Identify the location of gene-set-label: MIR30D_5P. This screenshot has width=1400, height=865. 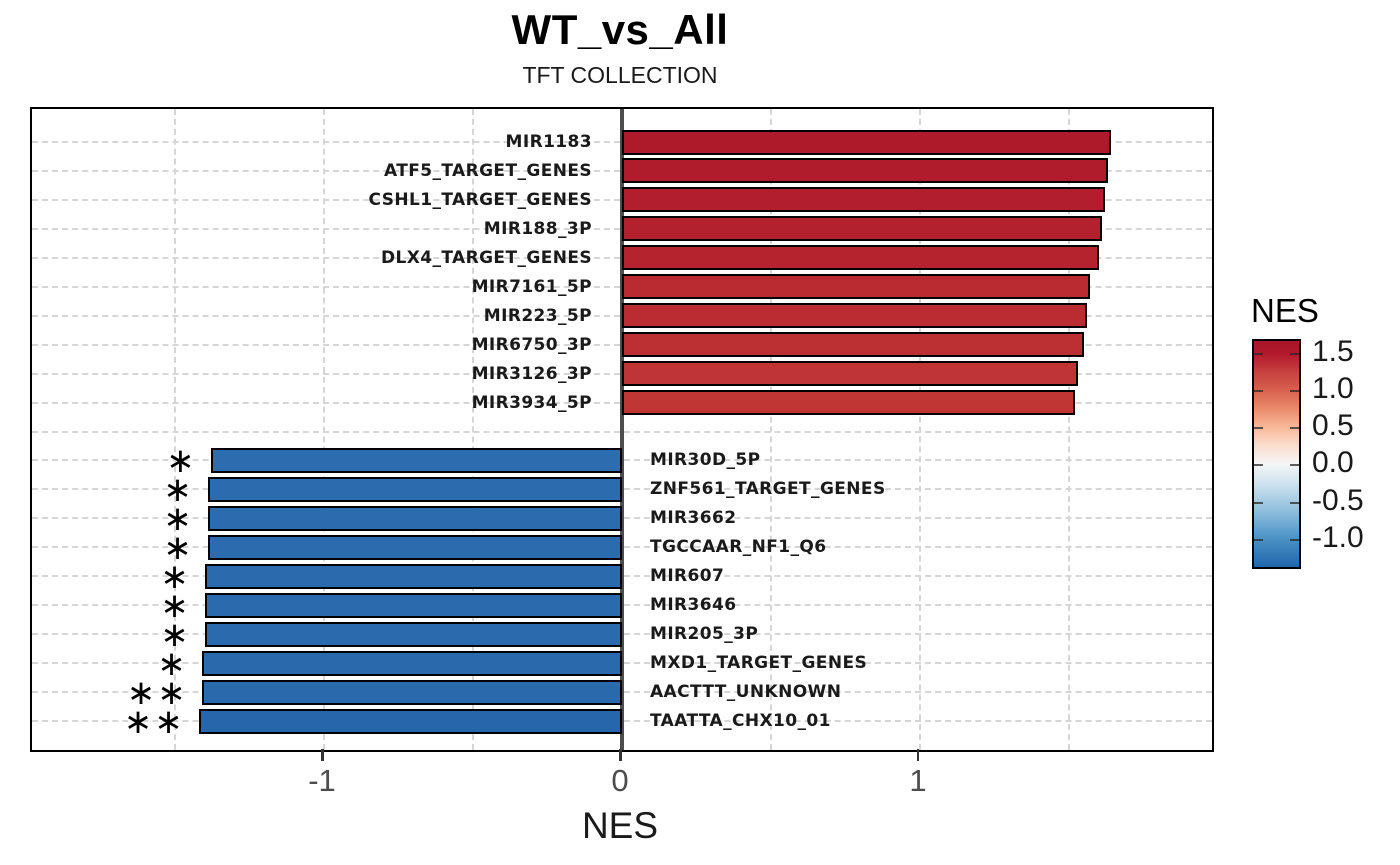
(705, 460).